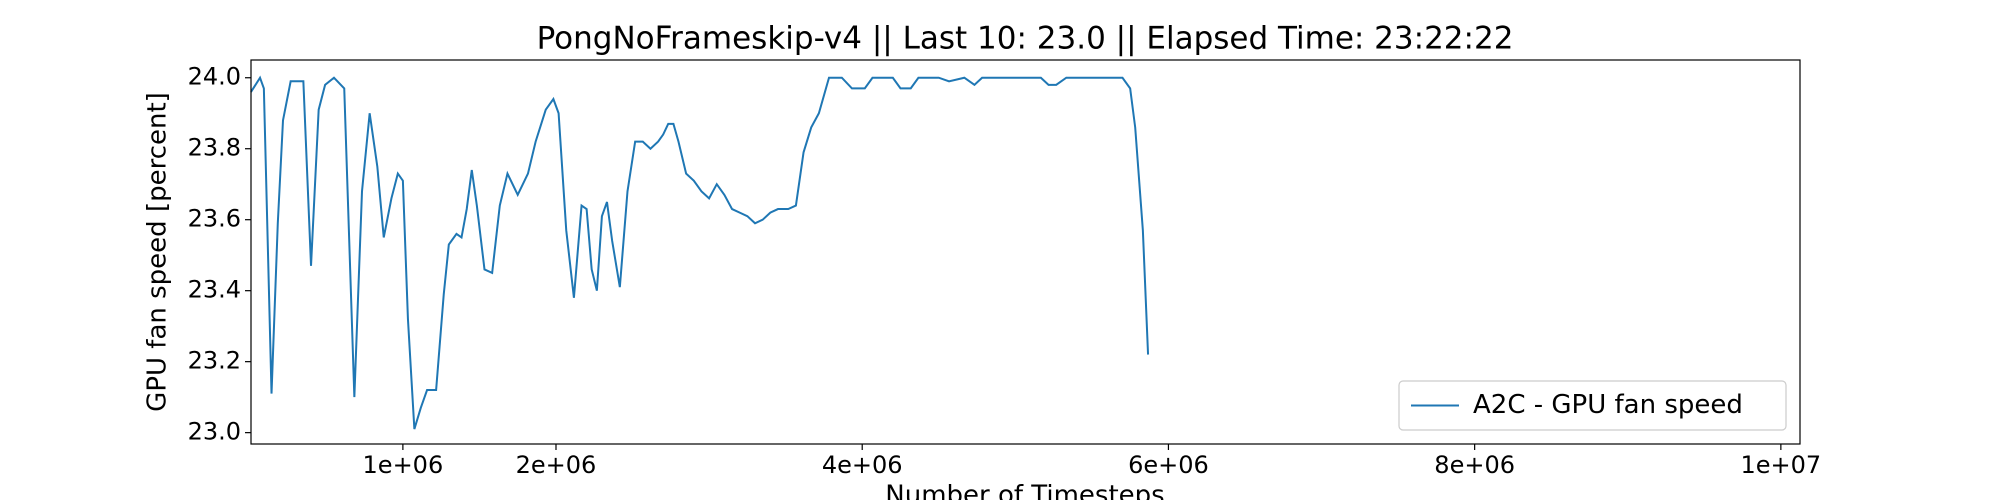 The image size is (2000, 500). I want to click on x-tick-label: 1e+06, so click(403, 465).